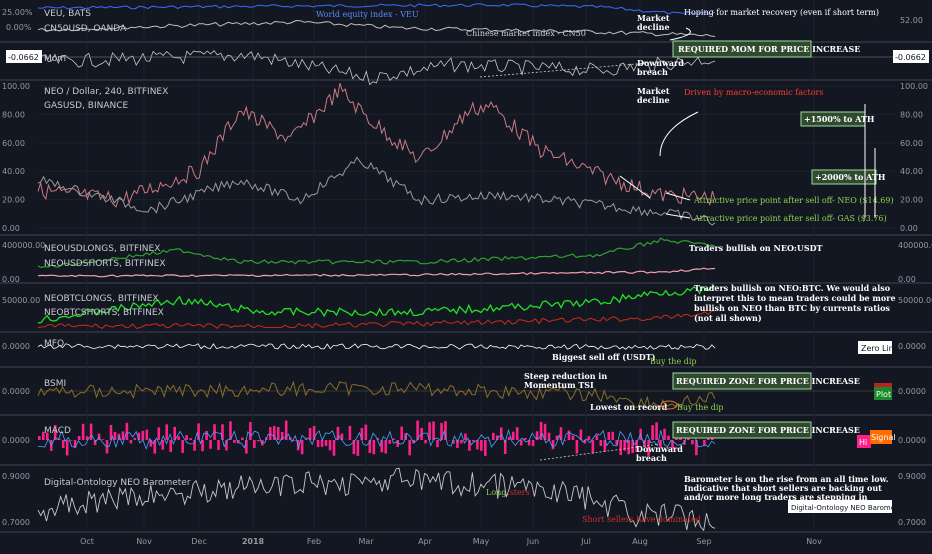 Image resolution: width=932 pixels, height=554 pixels. Describe the element at coordinates (16, 346) in the screenshot. I see `panel5-y-tick-0: 0.0000` at that location.